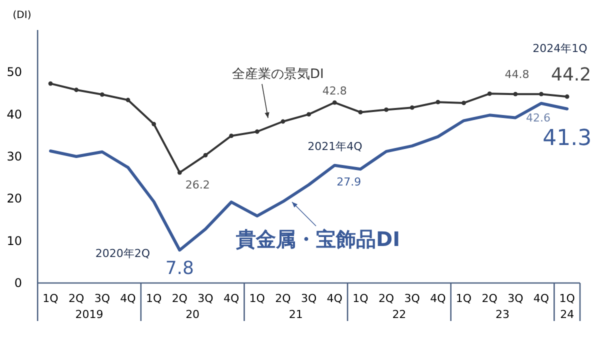  Describe the element at coordinates (560, 48) in the screenshot. I see `annotation: 2024年1Q` at that location.